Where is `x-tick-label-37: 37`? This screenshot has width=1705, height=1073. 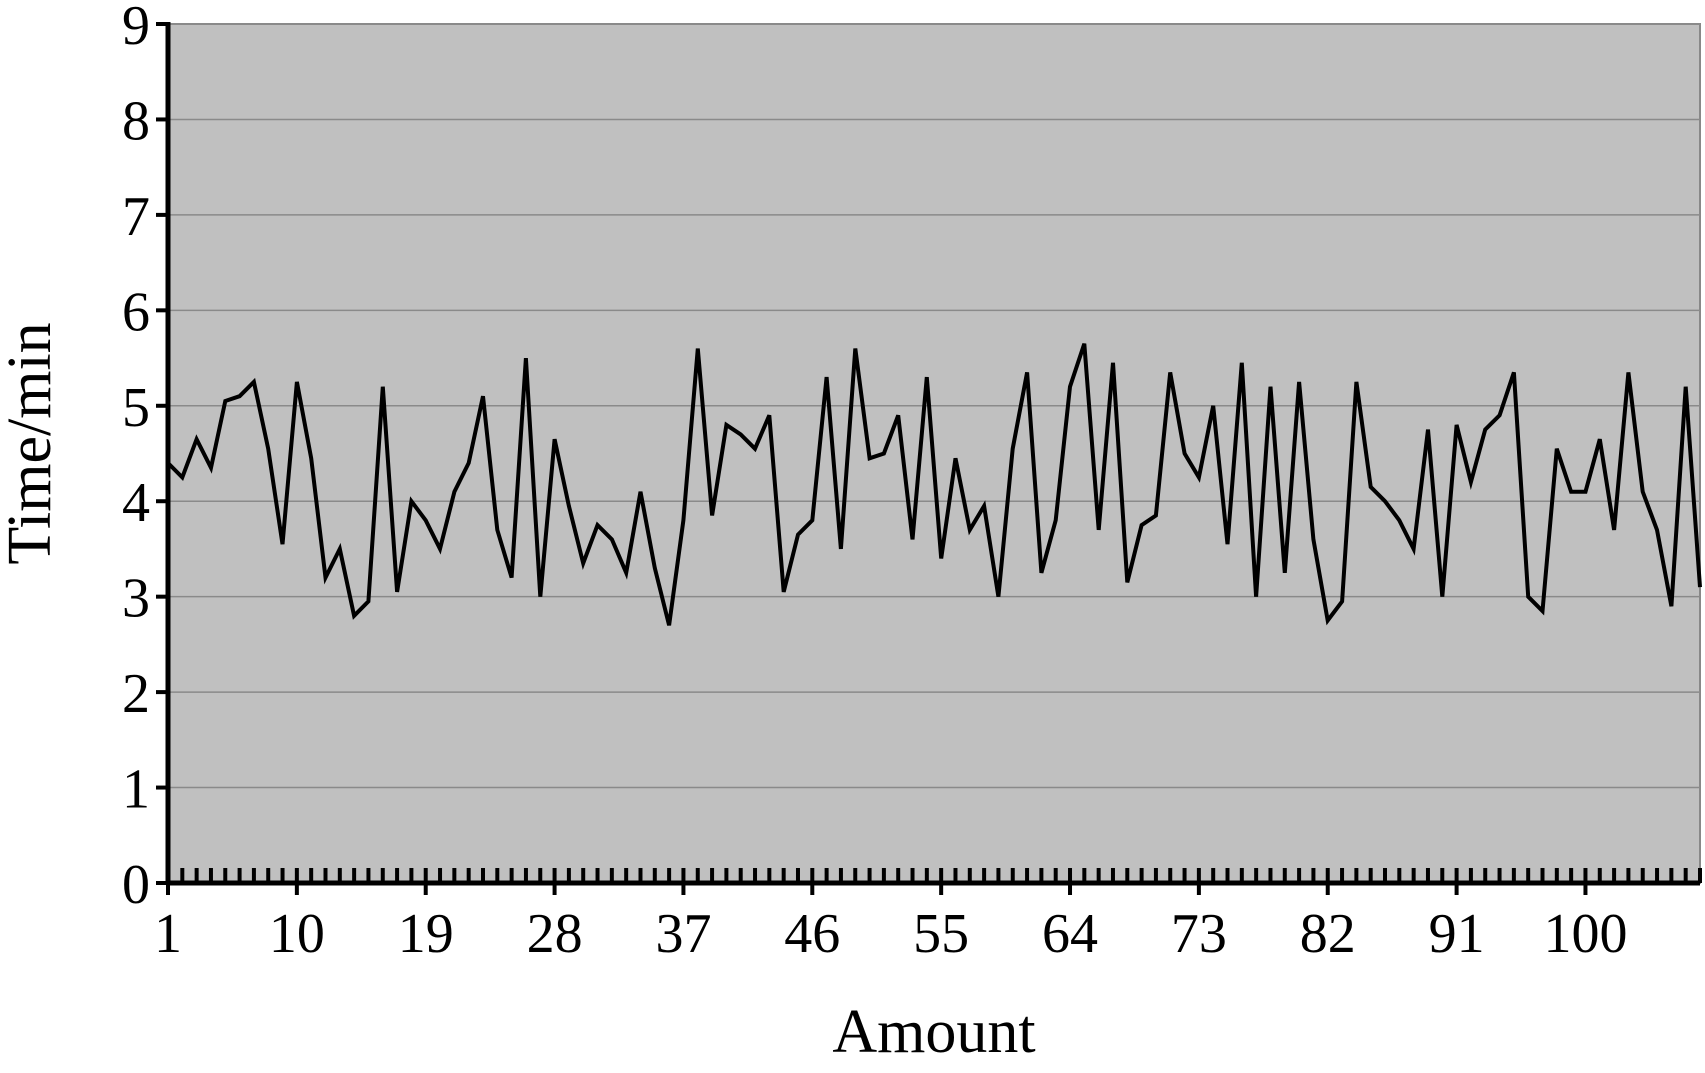
x-tick-label-37: 37 is located at coordinates (683, 934).